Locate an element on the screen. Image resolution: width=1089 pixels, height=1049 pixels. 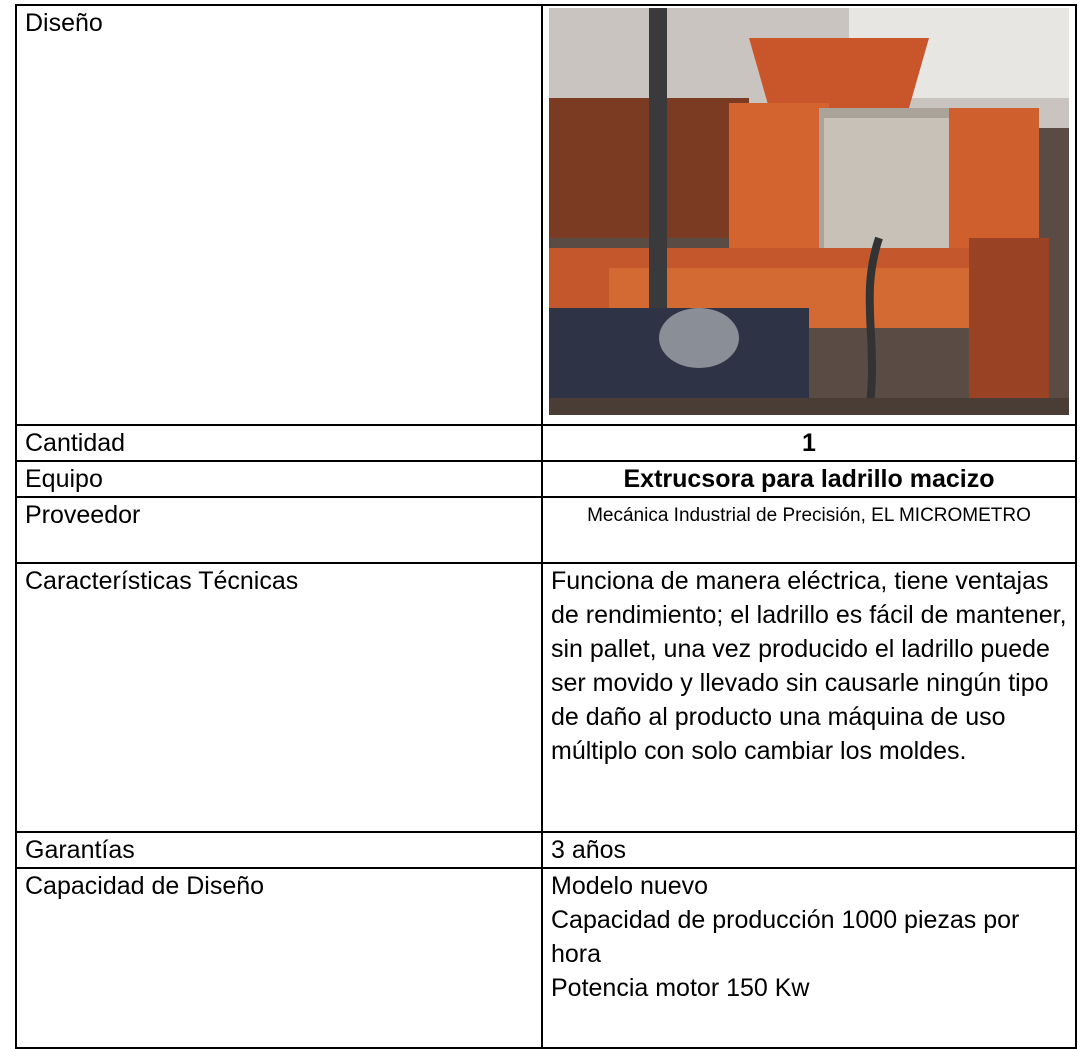
value-line: Potencia motor 150 Kw is located at coordinates (680, 988).